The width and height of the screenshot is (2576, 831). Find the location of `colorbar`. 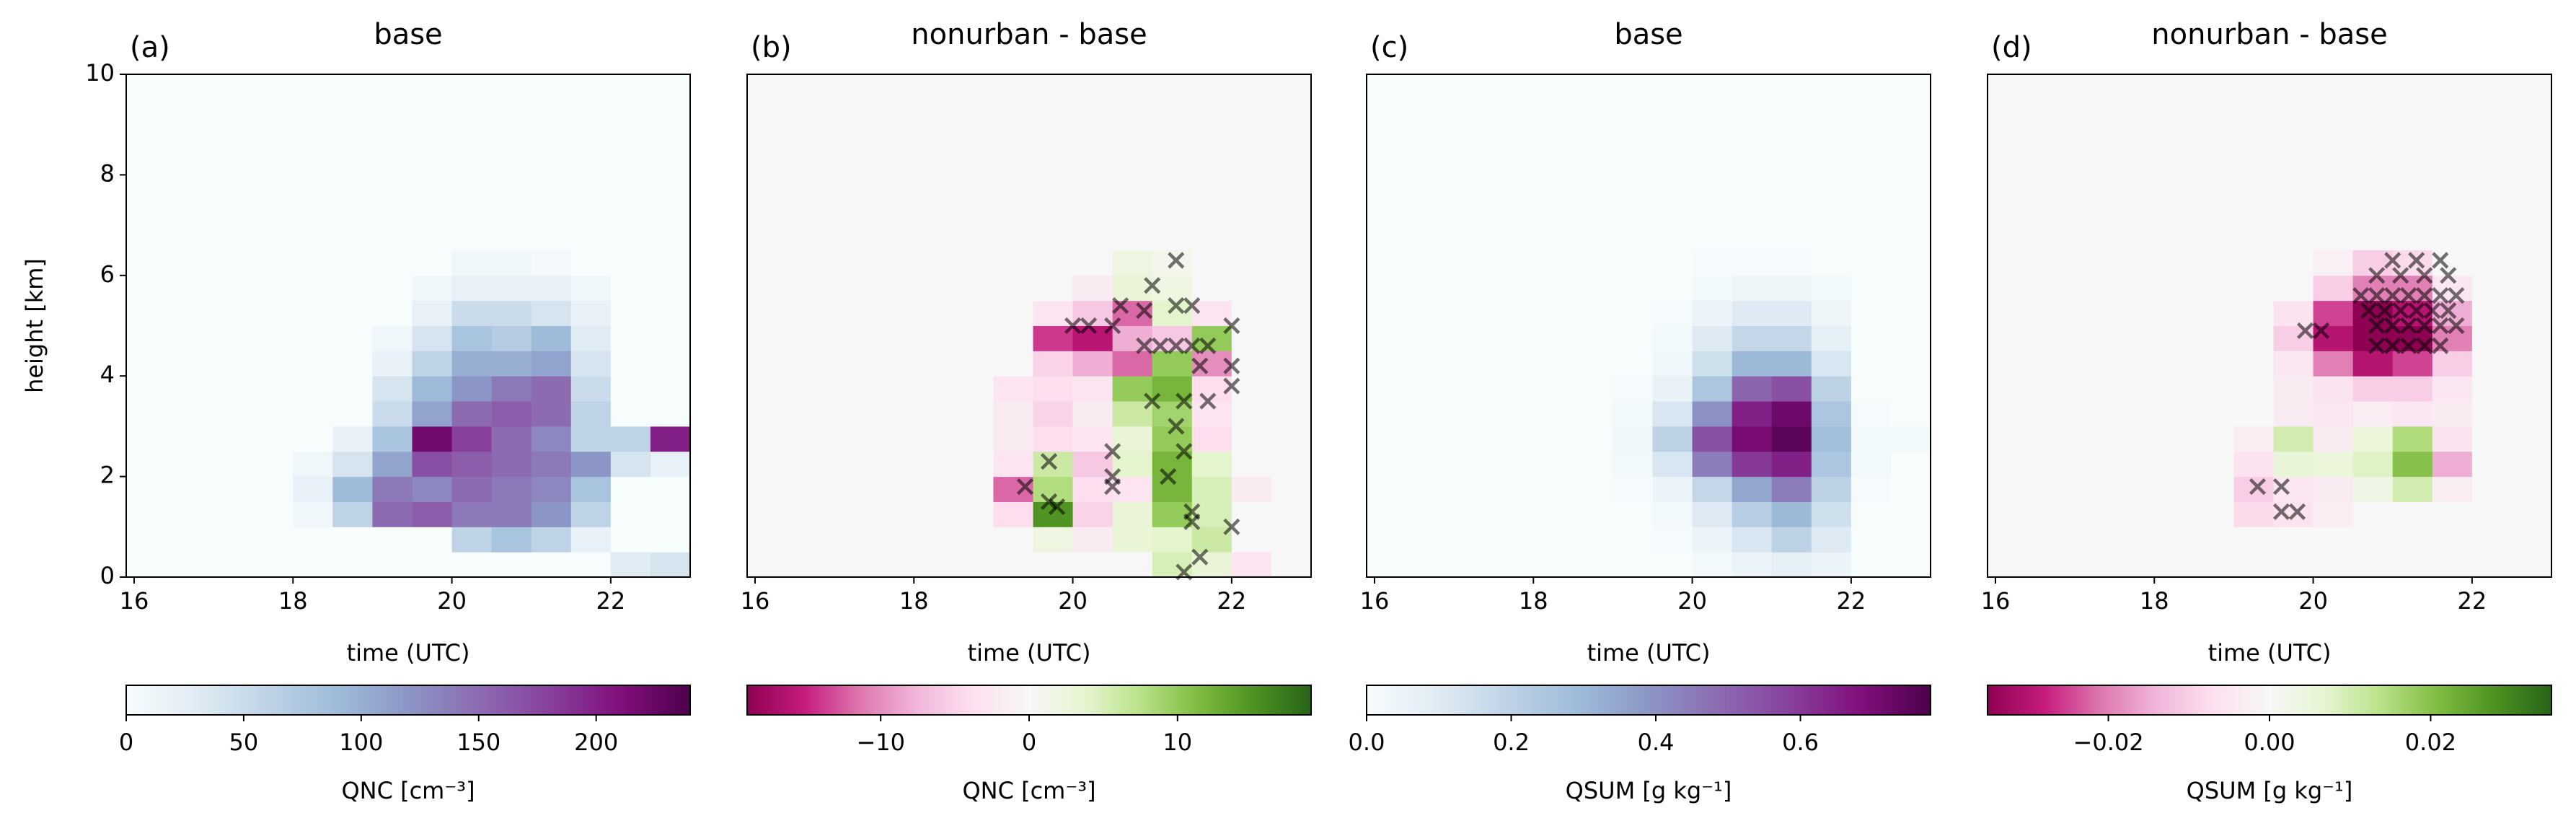

colorbar is located at coordinates (1648, 700).